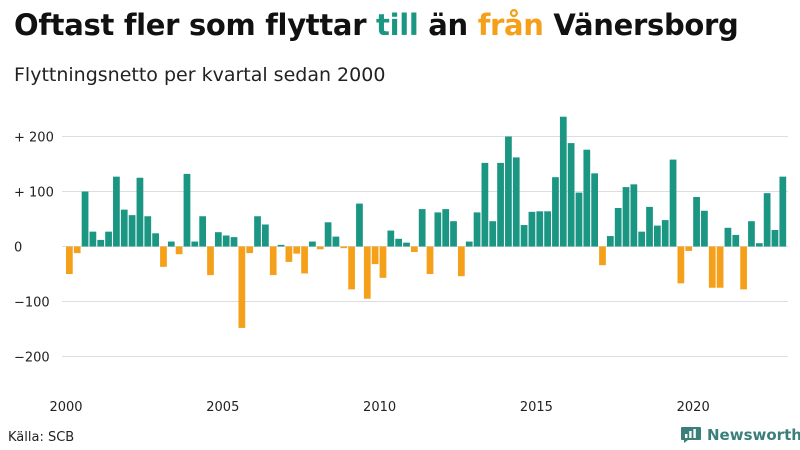 The width and height of the screenshot is (800, 450). What do you see at coordinates (195, 25) in the screenshot?
I see `title-part-1: Oftast fler som flyttar` at bounding box center [195, 25].